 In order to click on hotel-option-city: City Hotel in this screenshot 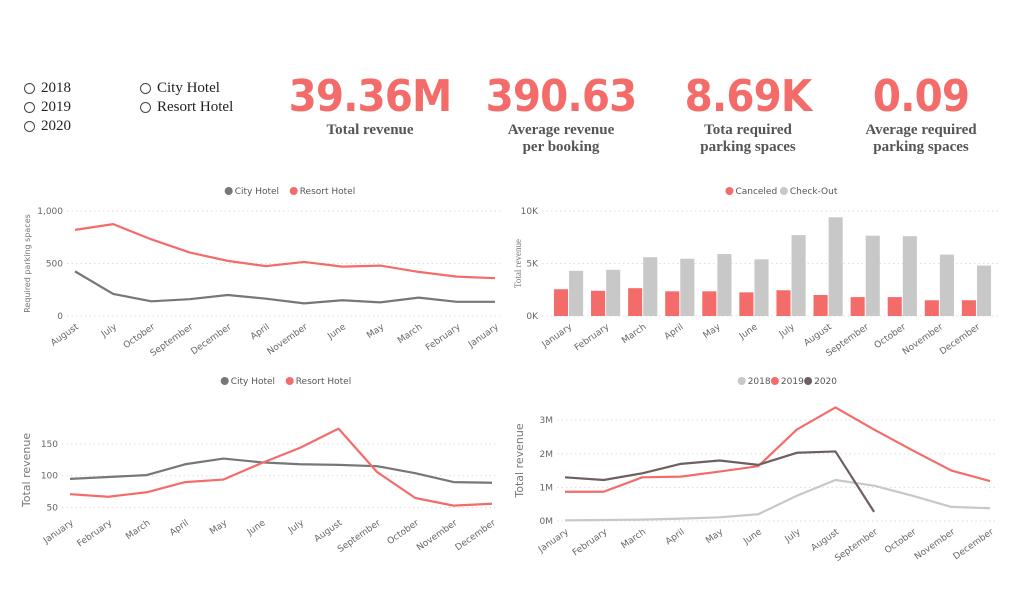, I will do `click(186, 88)`.